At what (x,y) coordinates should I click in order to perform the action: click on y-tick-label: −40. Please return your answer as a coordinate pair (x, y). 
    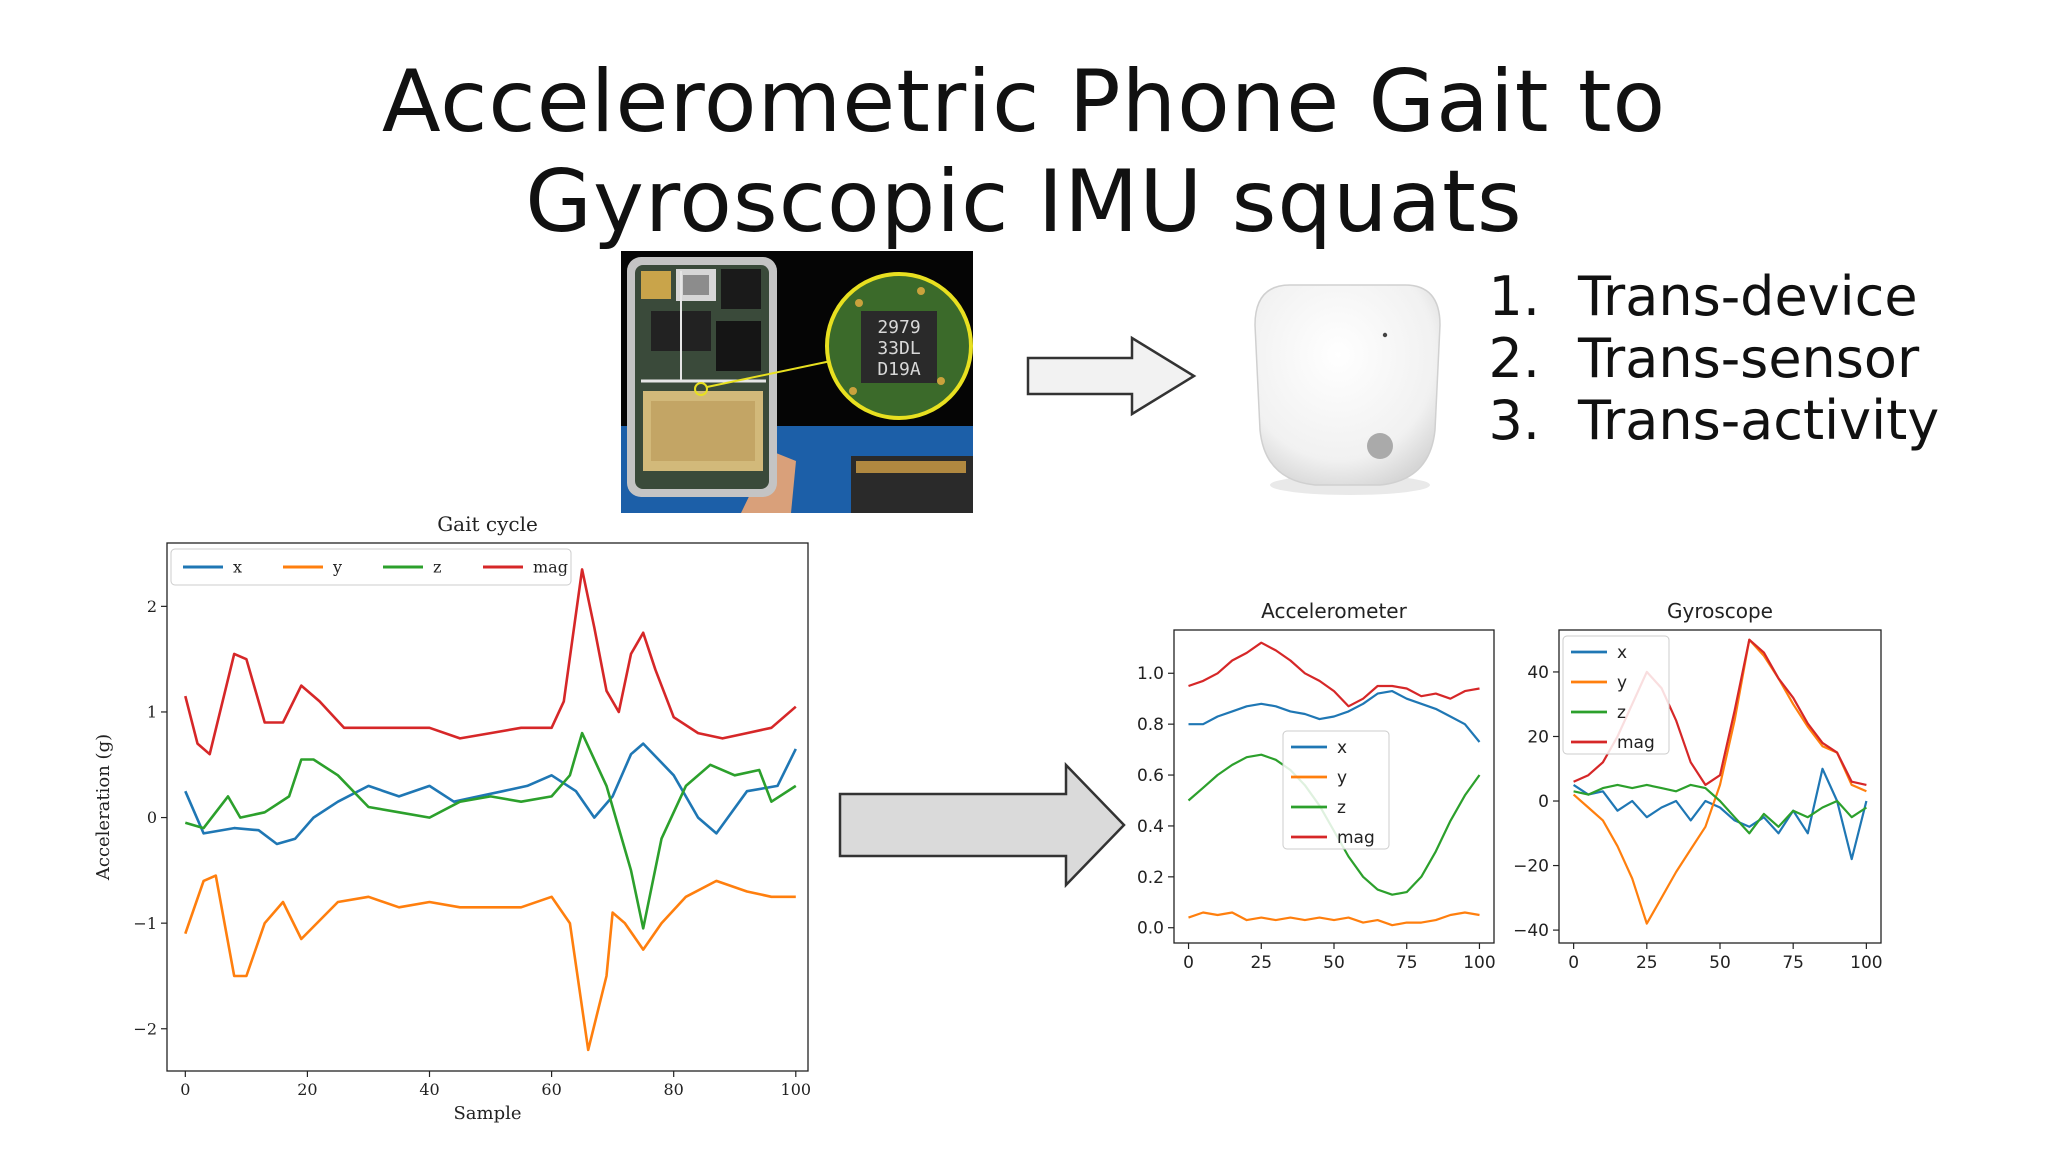
    Looking at the image, I should click on (1531, 931).